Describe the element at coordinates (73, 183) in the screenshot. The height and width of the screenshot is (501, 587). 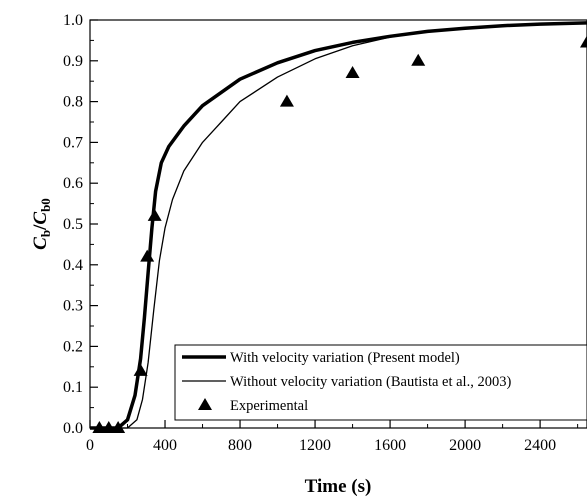
I see `y-tick-label: 0.6` at that location.